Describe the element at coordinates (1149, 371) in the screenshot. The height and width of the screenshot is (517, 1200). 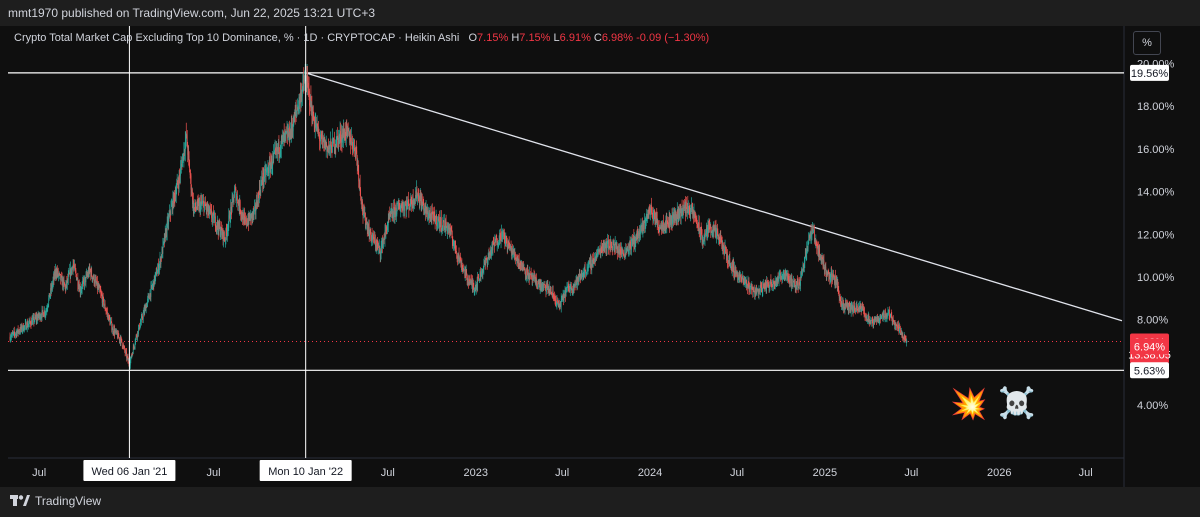
I see `price-badge-label: 5.63%` at that location.